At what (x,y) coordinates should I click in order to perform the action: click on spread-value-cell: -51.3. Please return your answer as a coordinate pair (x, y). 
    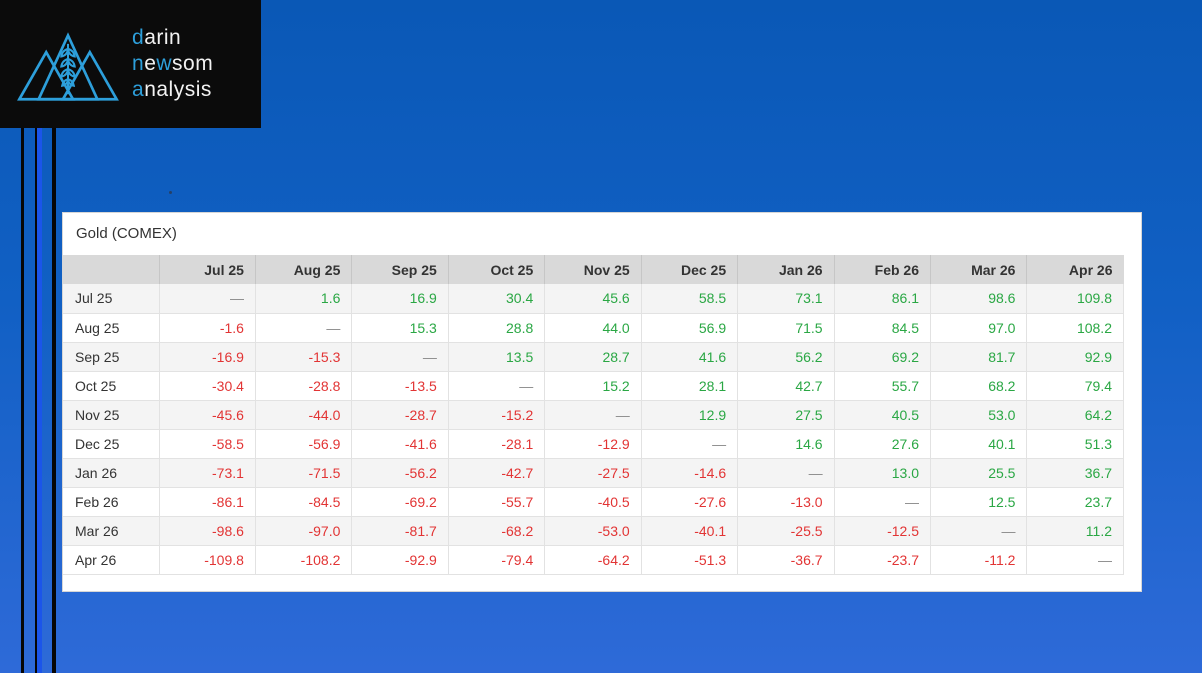
    Looking at the image, I should click on (689, 560).